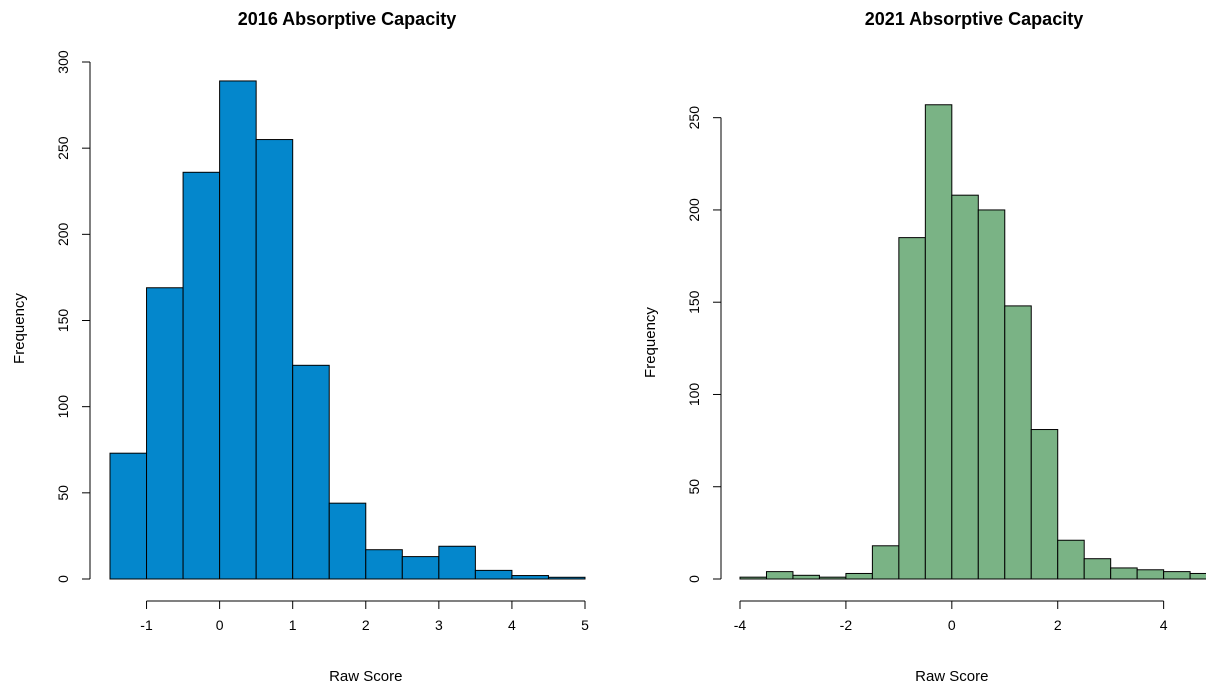  I want to click on chart-title: 2021 Absorptive Capacity, so click(974, 19).